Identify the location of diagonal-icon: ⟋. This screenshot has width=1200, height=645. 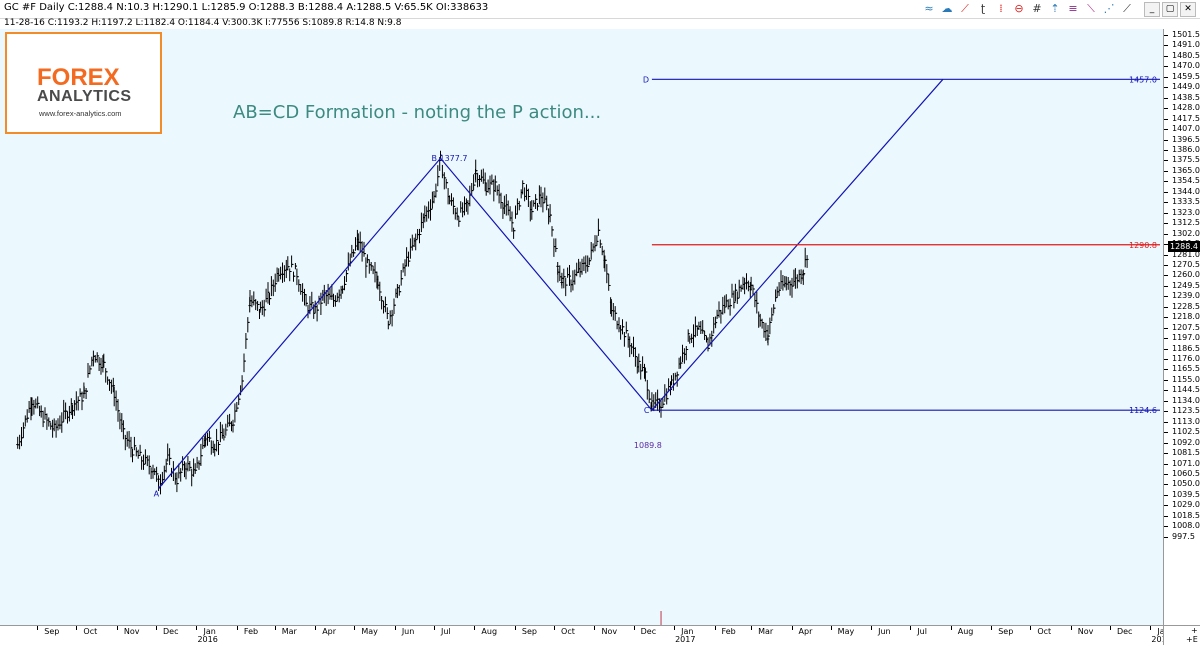
(1127, 8).